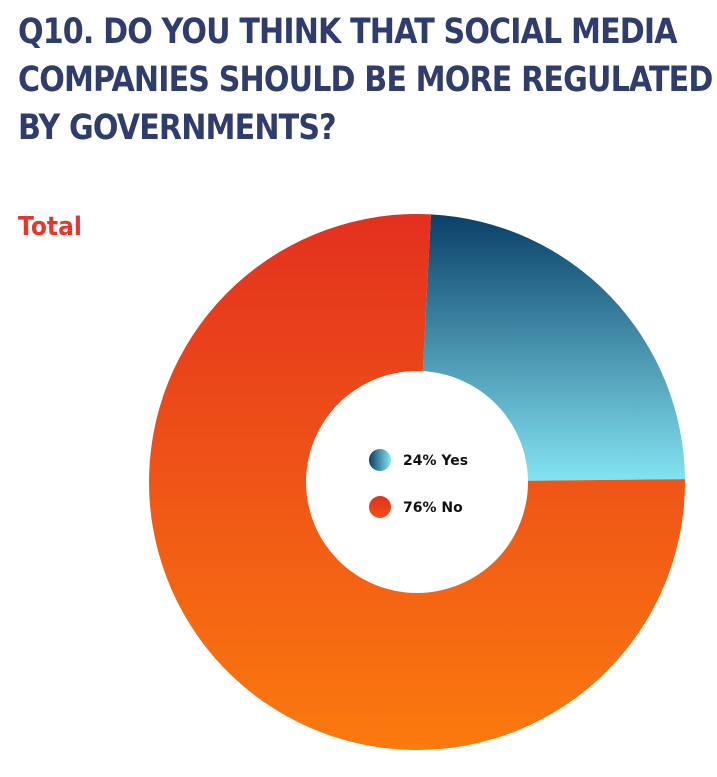 The width and height of the screenshot is (717, 777). Describe the element at coordinates (433, 508) in the screenshot. I see `legend-label-no: 76% No` at that location.